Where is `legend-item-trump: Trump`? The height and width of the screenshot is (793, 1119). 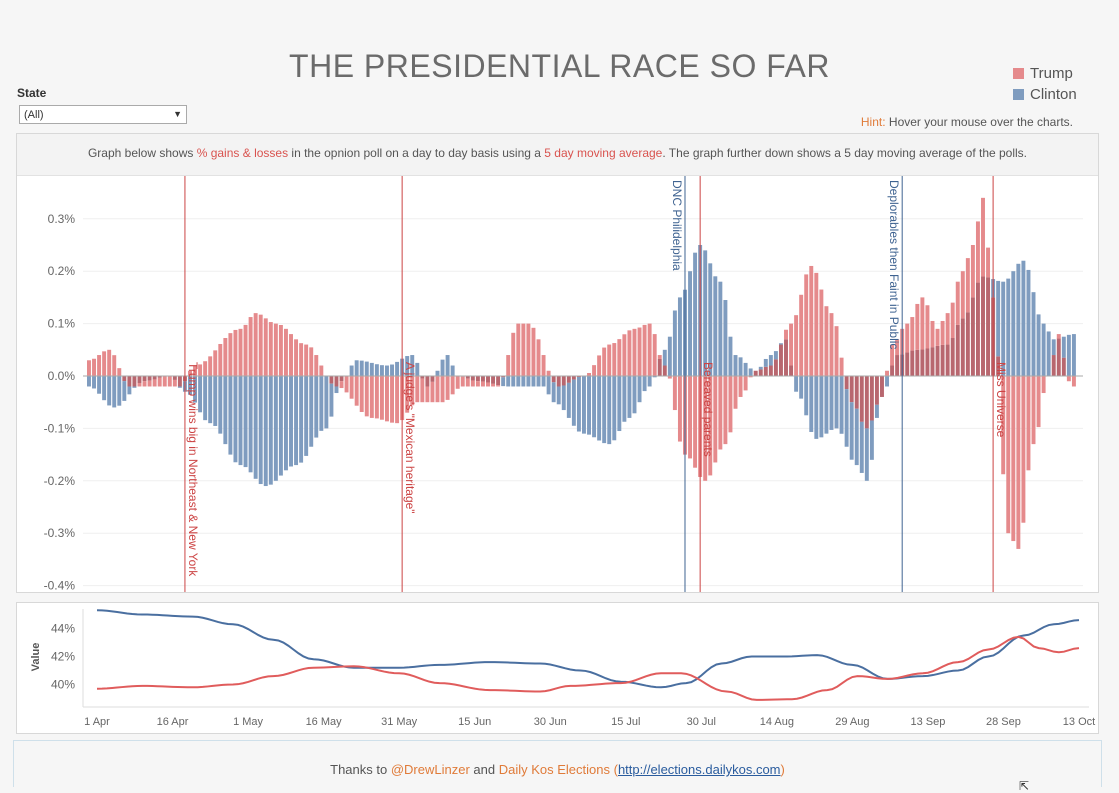
legend-item-trump: Trump is located at coordinates (1045, 73).